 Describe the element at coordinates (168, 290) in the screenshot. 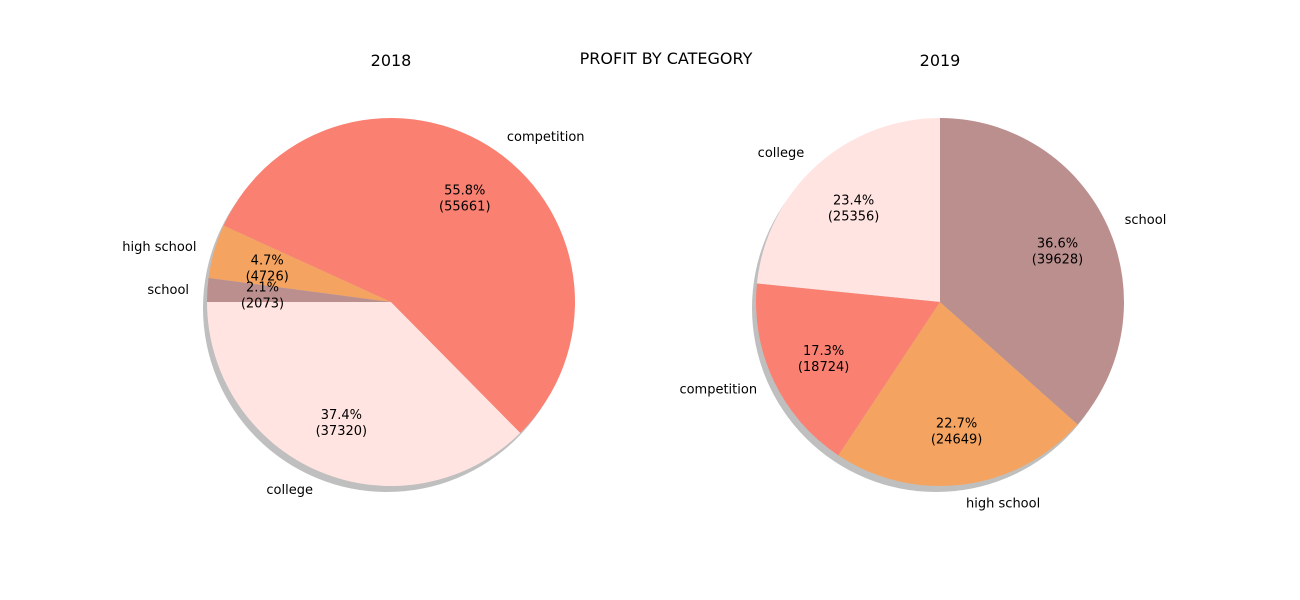

I see `category-label-school-2018: school` at that location.